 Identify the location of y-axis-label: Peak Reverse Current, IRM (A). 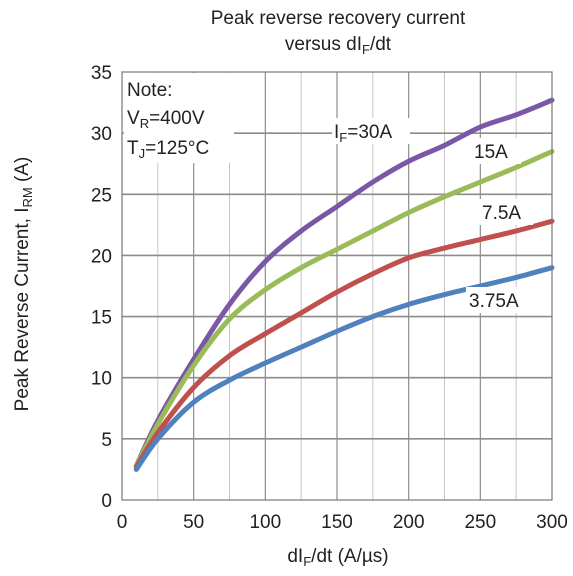
(23, 284).